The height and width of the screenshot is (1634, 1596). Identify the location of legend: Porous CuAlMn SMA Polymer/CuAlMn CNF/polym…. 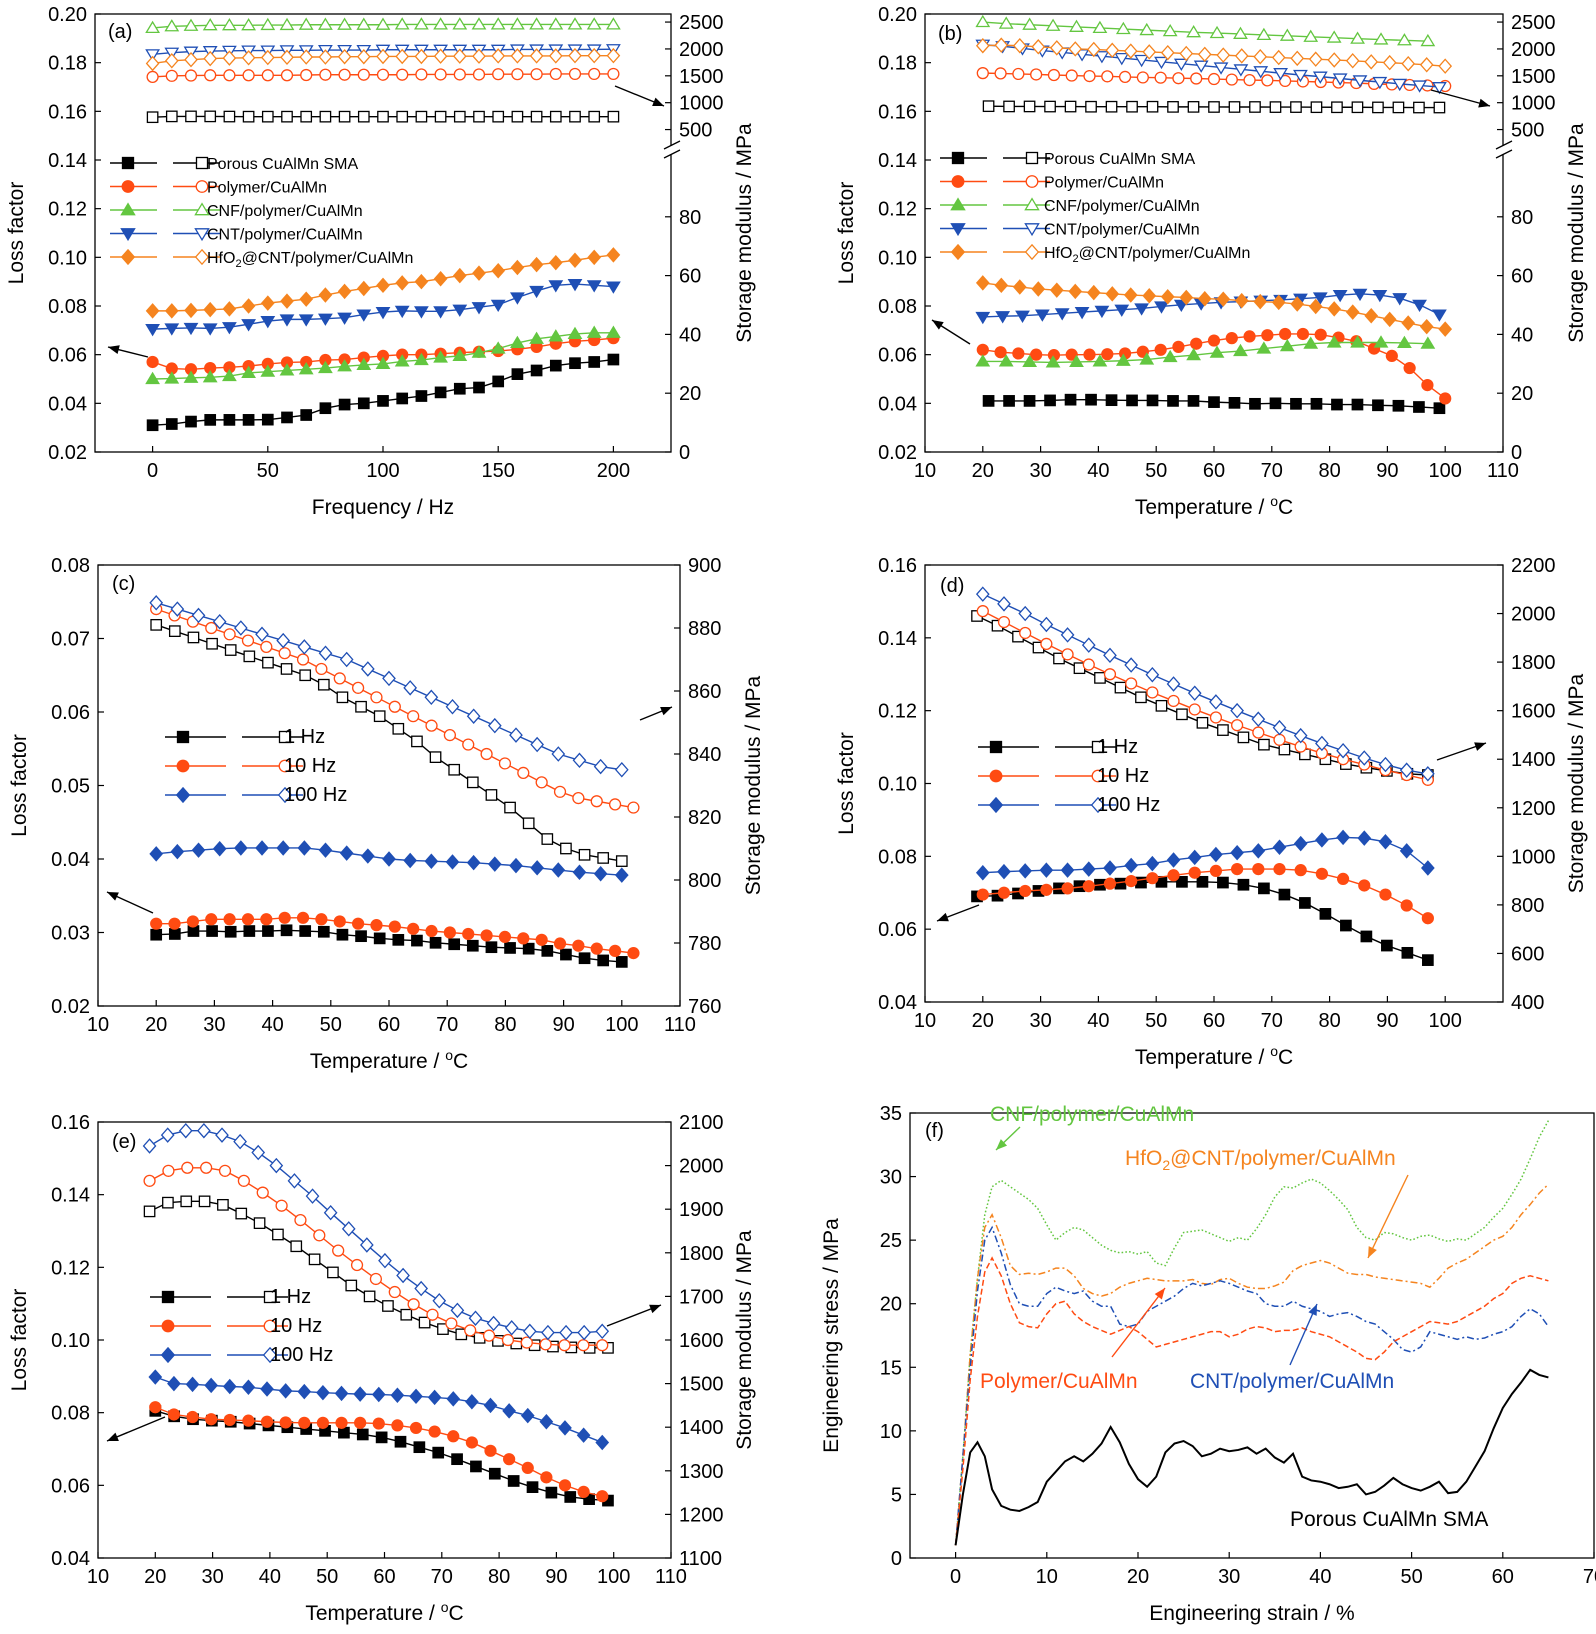
(261, 213).